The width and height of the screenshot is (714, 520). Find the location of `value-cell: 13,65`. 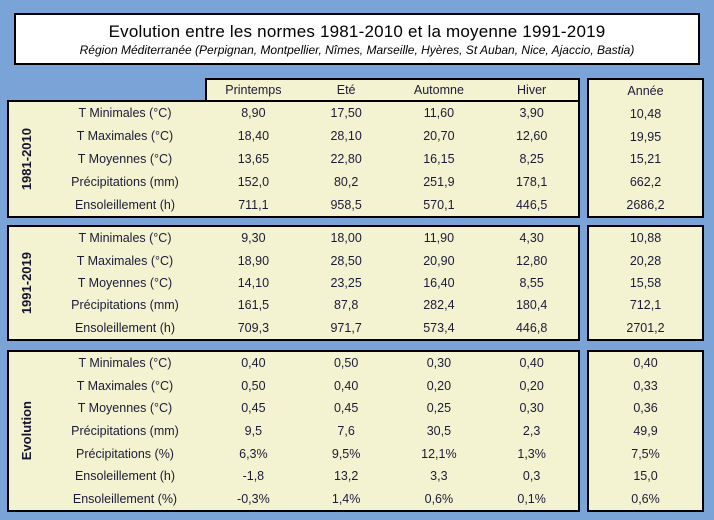

value-cell: 13,65 is located at coordinates (253, 158).